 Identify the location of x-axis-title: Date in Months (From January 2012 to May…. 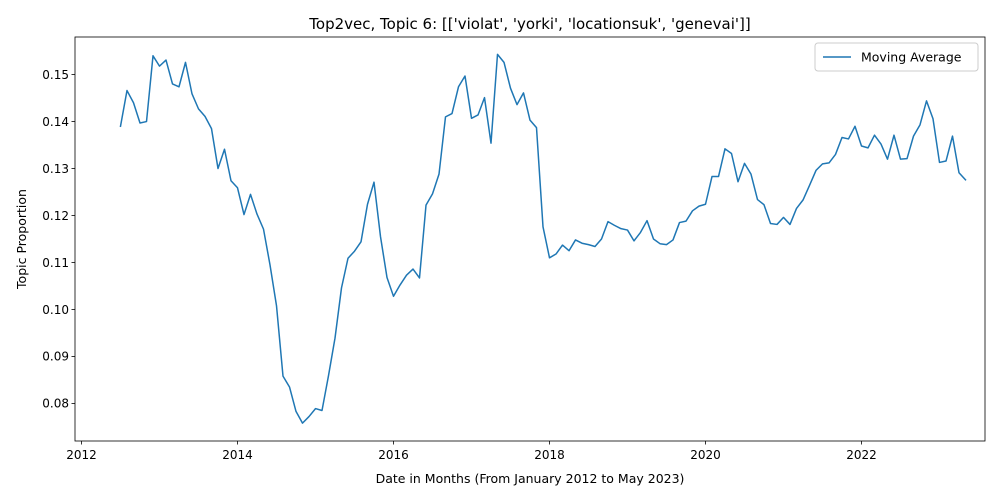
(530, 478).